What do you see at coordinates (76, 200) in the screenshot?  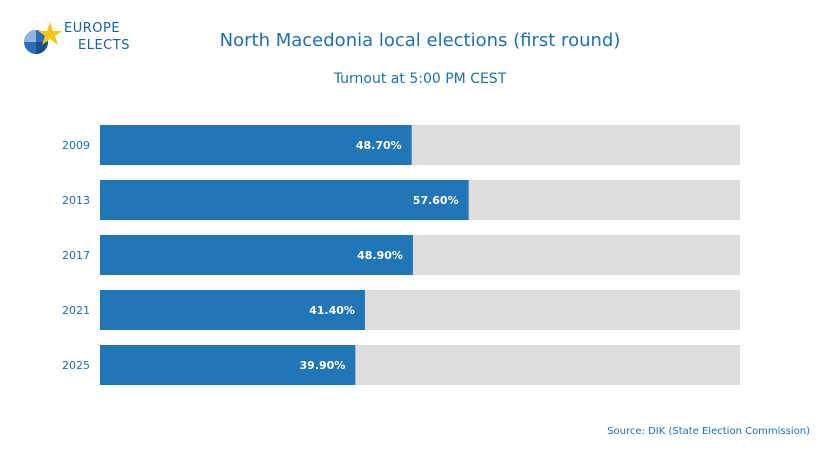 I see `tick-label-2013: 2013` at bounding box center [76, 200].